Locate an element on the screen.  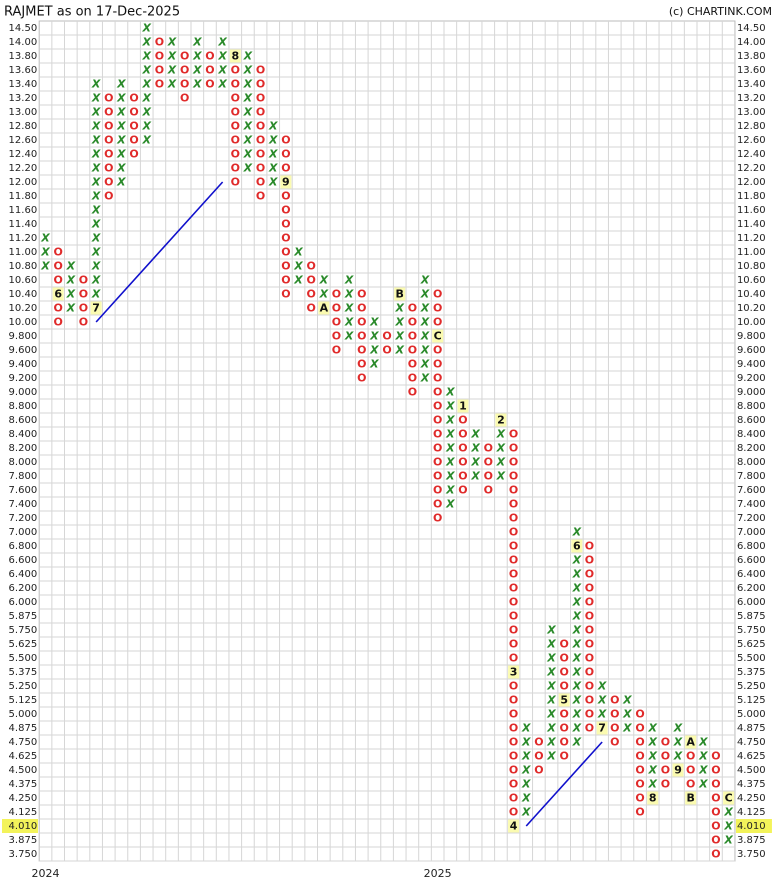
level-label-right: 5.375 is located at coordinates (751, 672).